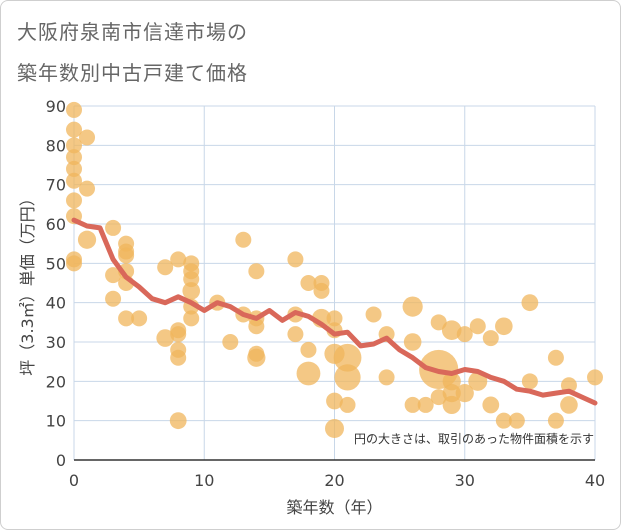 The width and height of the screenshot is (621, 530). Describe the element at coordinates (56, 303) in the screenshot. I see `y-tick-label: 40` at that location.